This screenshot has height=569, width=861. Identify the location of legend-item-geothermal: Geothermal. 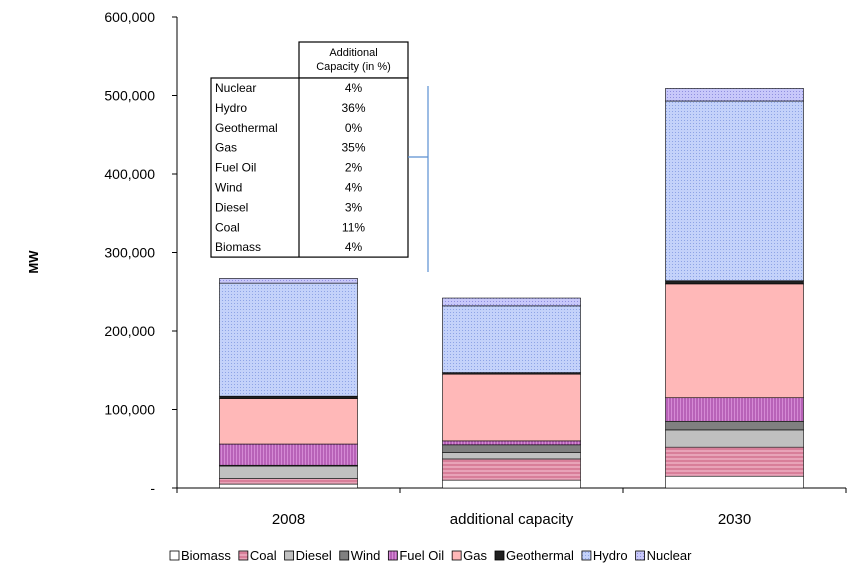
(534, 555).